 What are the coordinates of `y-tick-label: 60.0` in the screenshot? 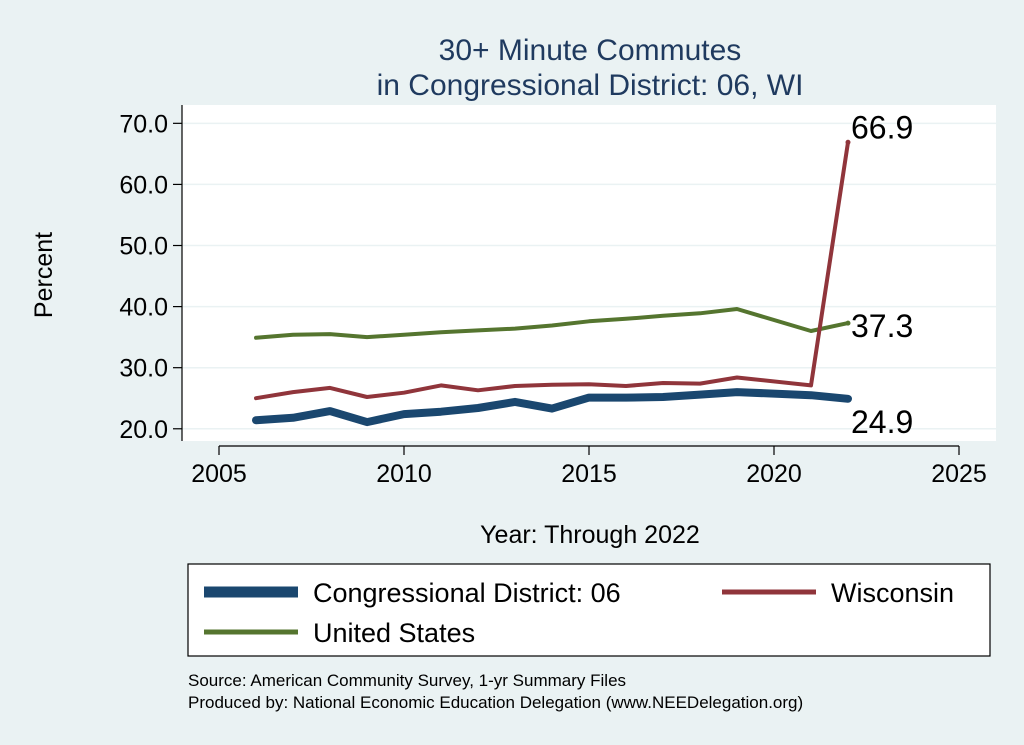 It's located at (143, 185).